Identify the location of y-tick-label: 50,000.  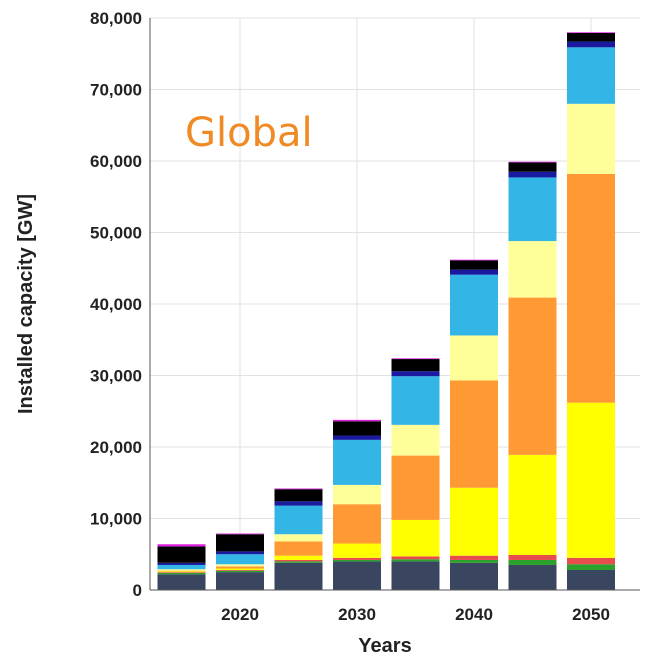
(116, 233).